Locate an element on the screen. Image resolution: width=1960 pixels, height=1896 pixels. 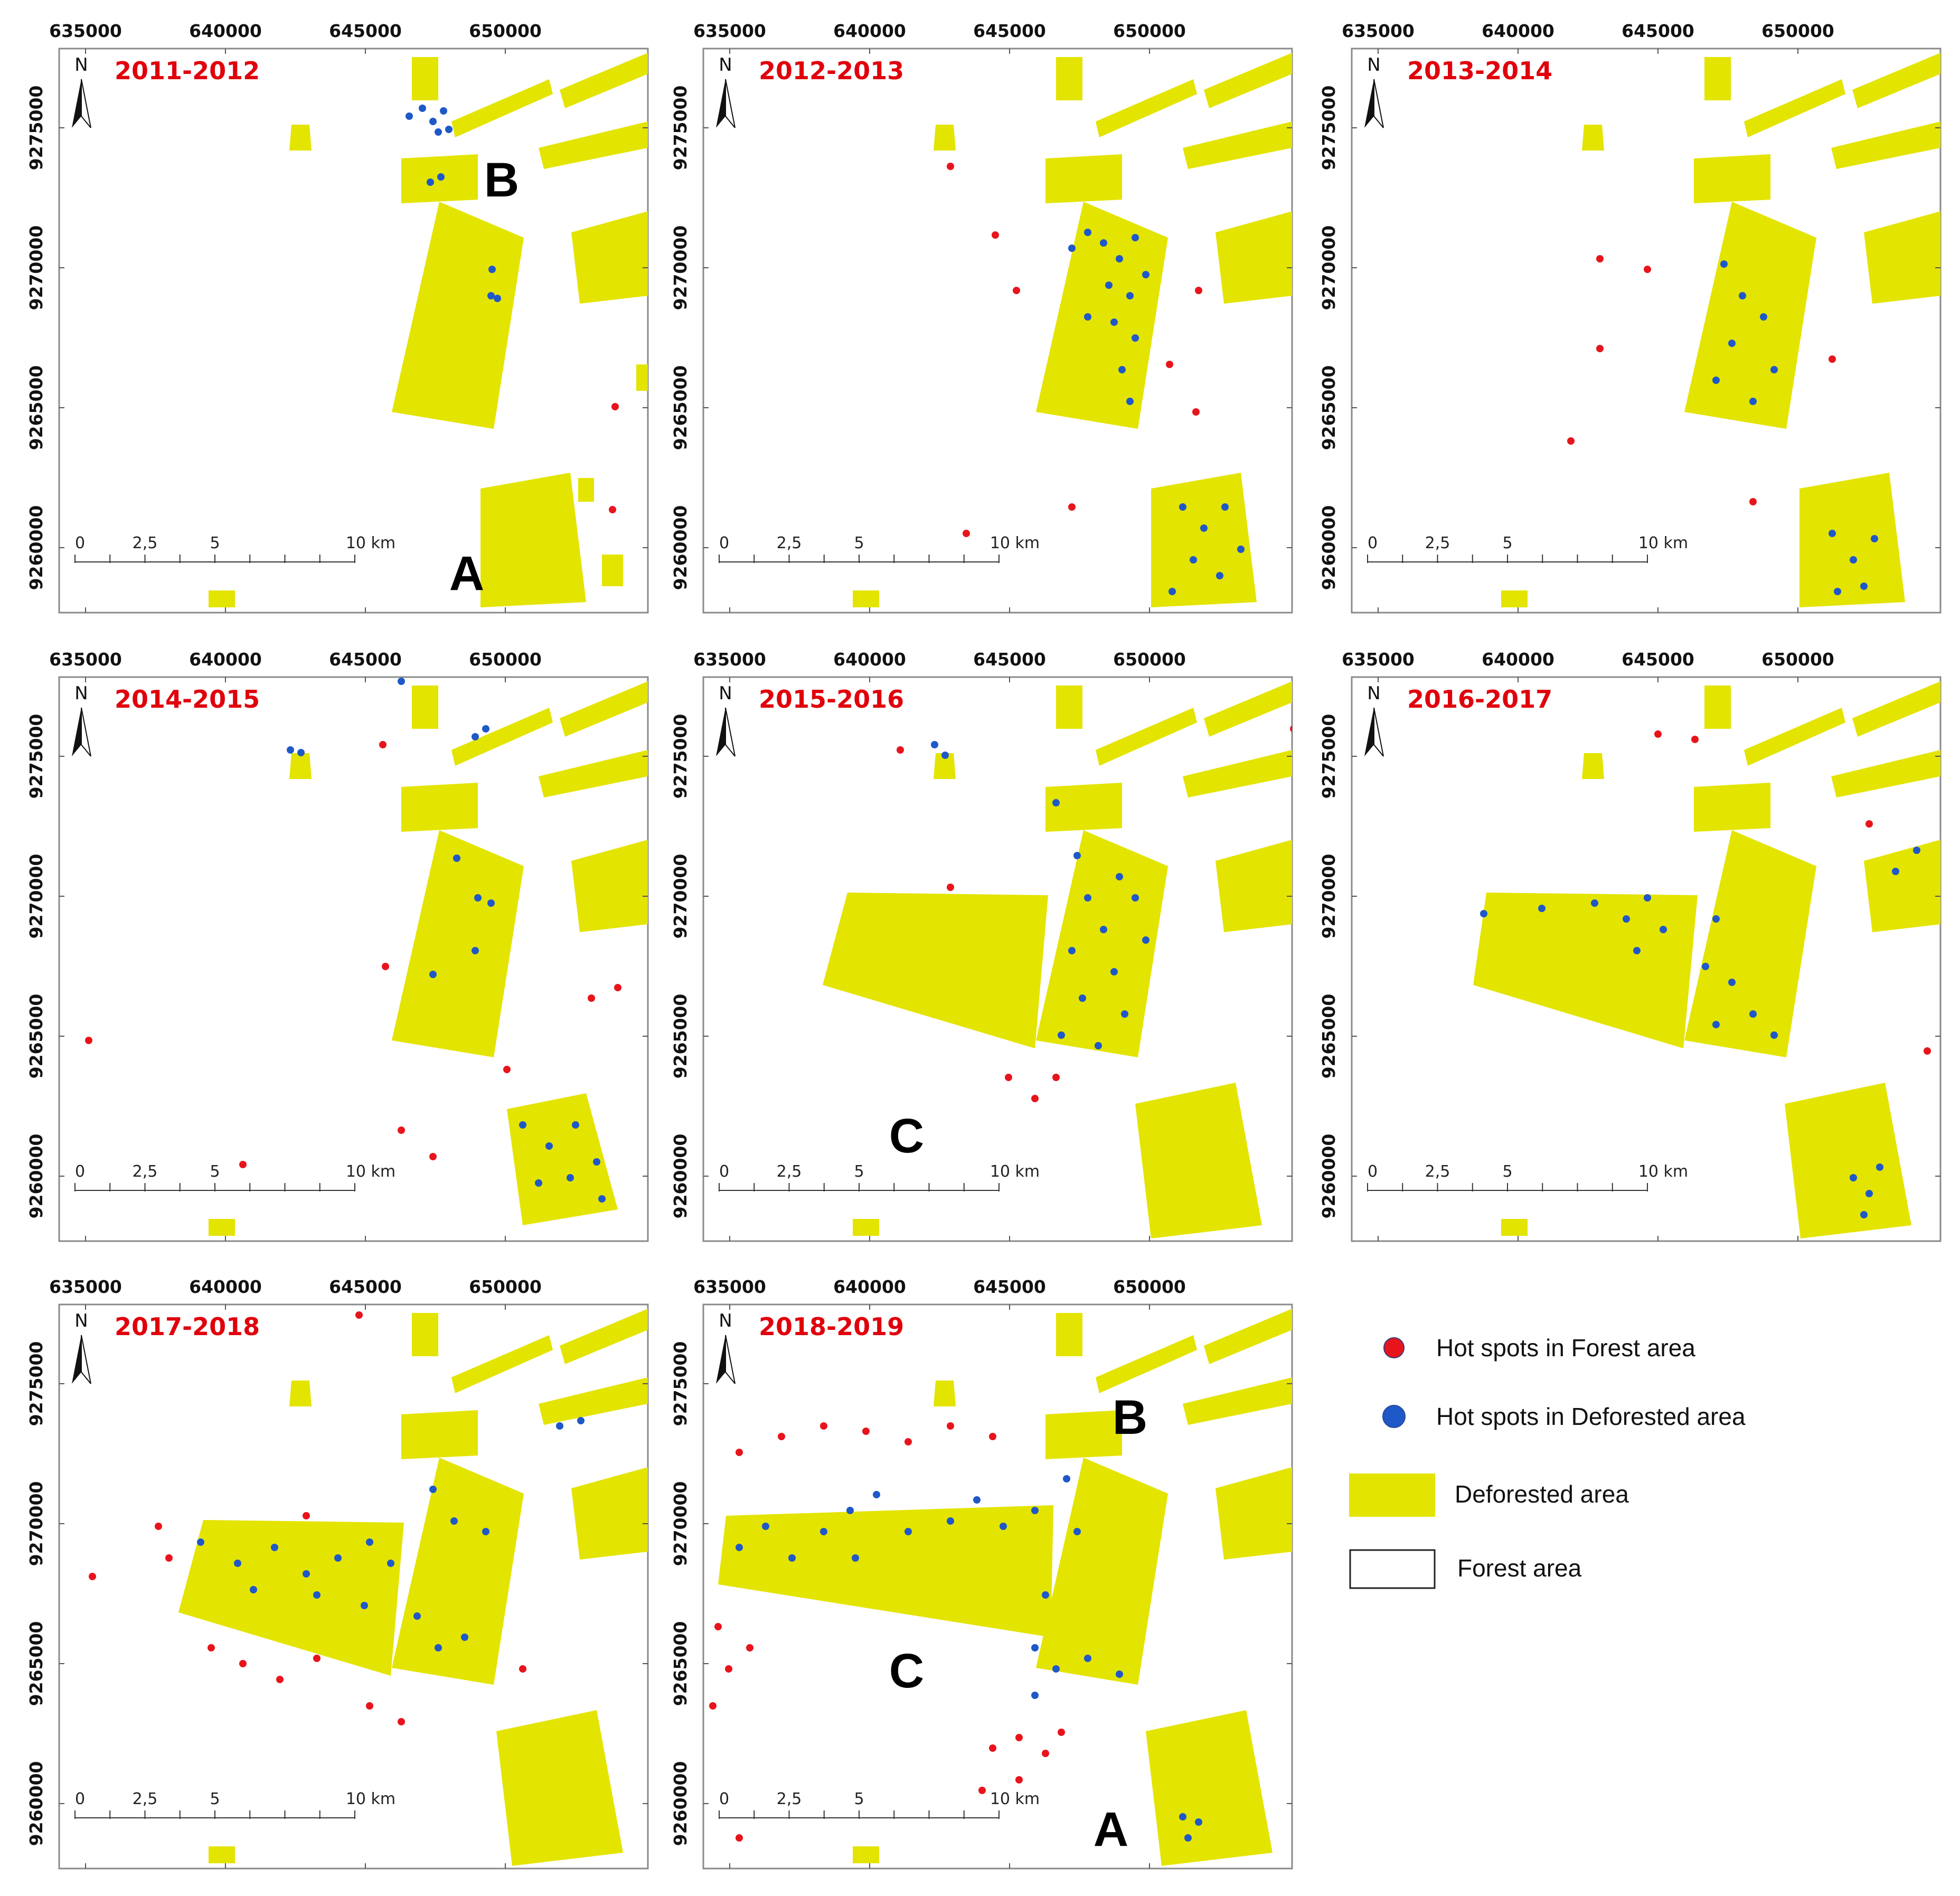
north-arrow-light-half is located at coordinates (86, 103).